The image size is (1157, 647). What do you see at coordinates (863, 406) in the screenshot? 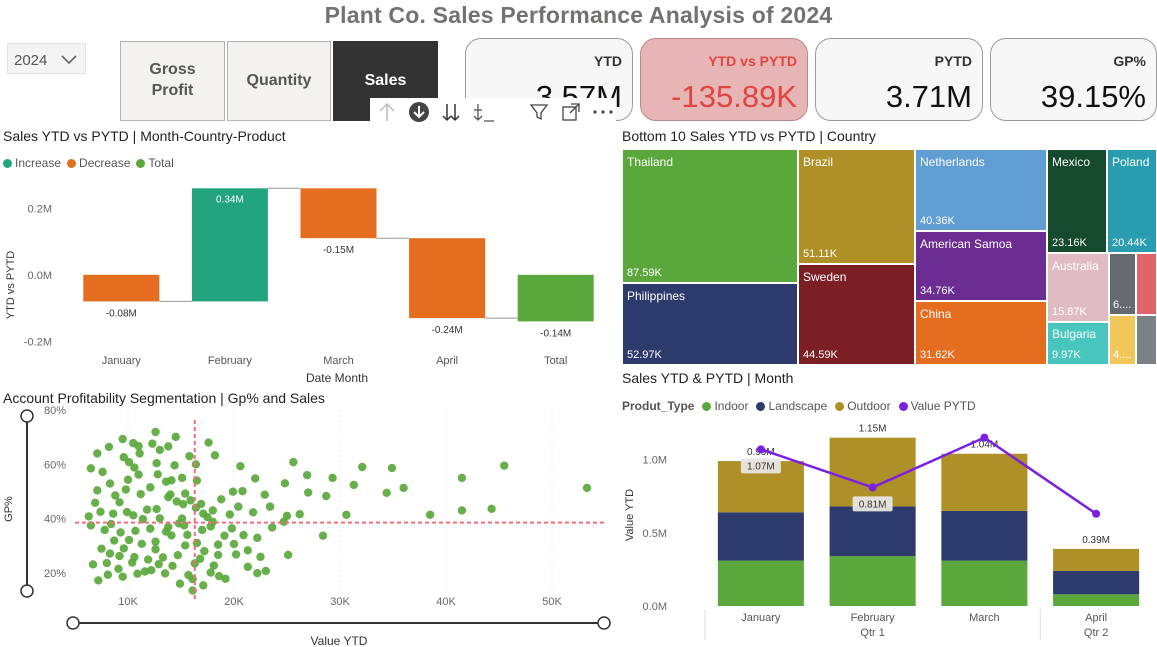
I see `legend-item-outdoor: Outdoor` at bounding box center [863, 406].